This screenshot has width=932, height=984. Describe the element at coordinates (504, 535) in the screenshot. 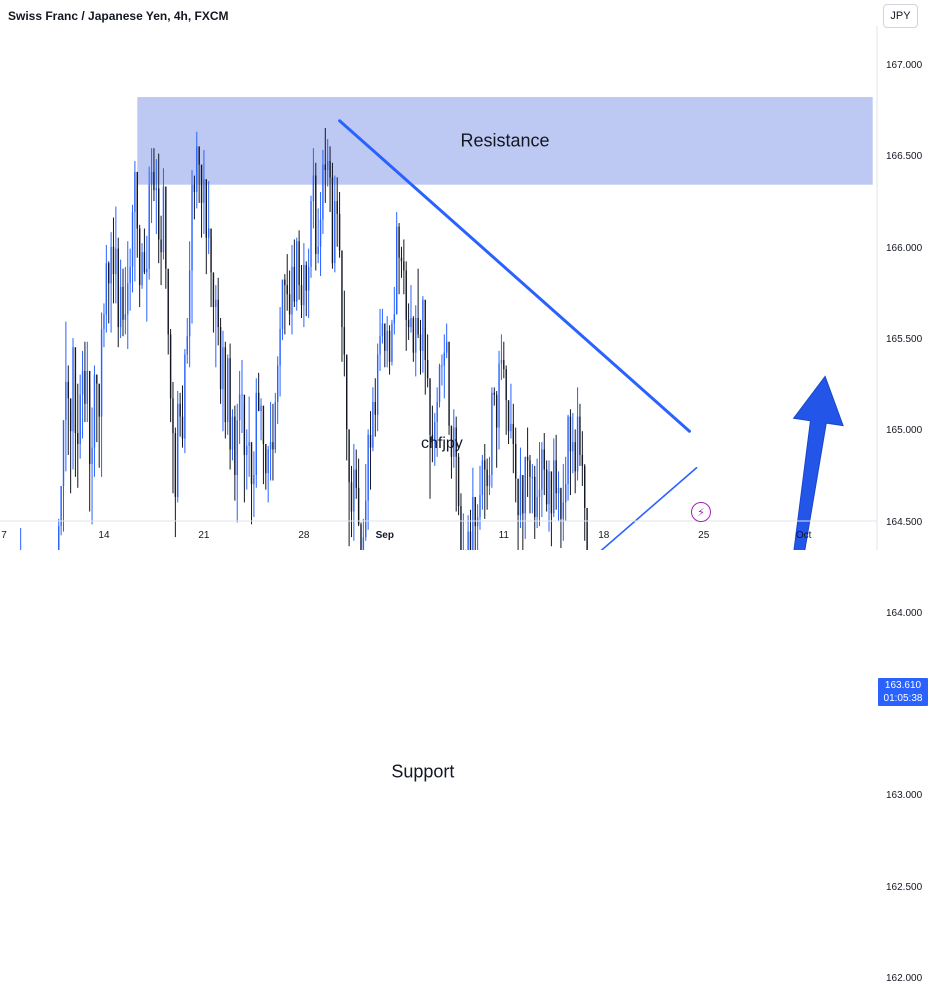

I see `time-tick-label: 11` at that location.